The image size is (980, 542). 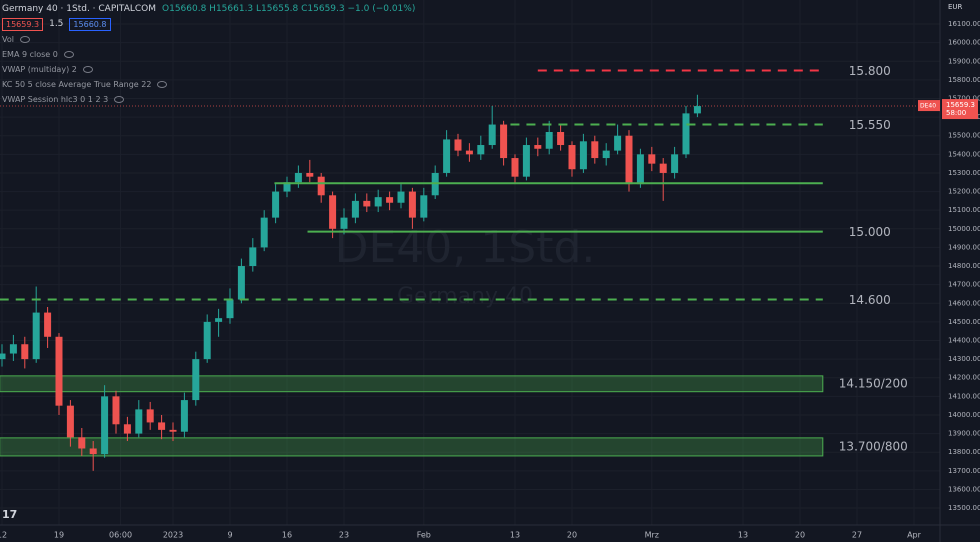 What do you see at coordinates (964, 378) in the screenshot?
I see `y-tick-label: 14200.00` at bounding box center [964, 378].